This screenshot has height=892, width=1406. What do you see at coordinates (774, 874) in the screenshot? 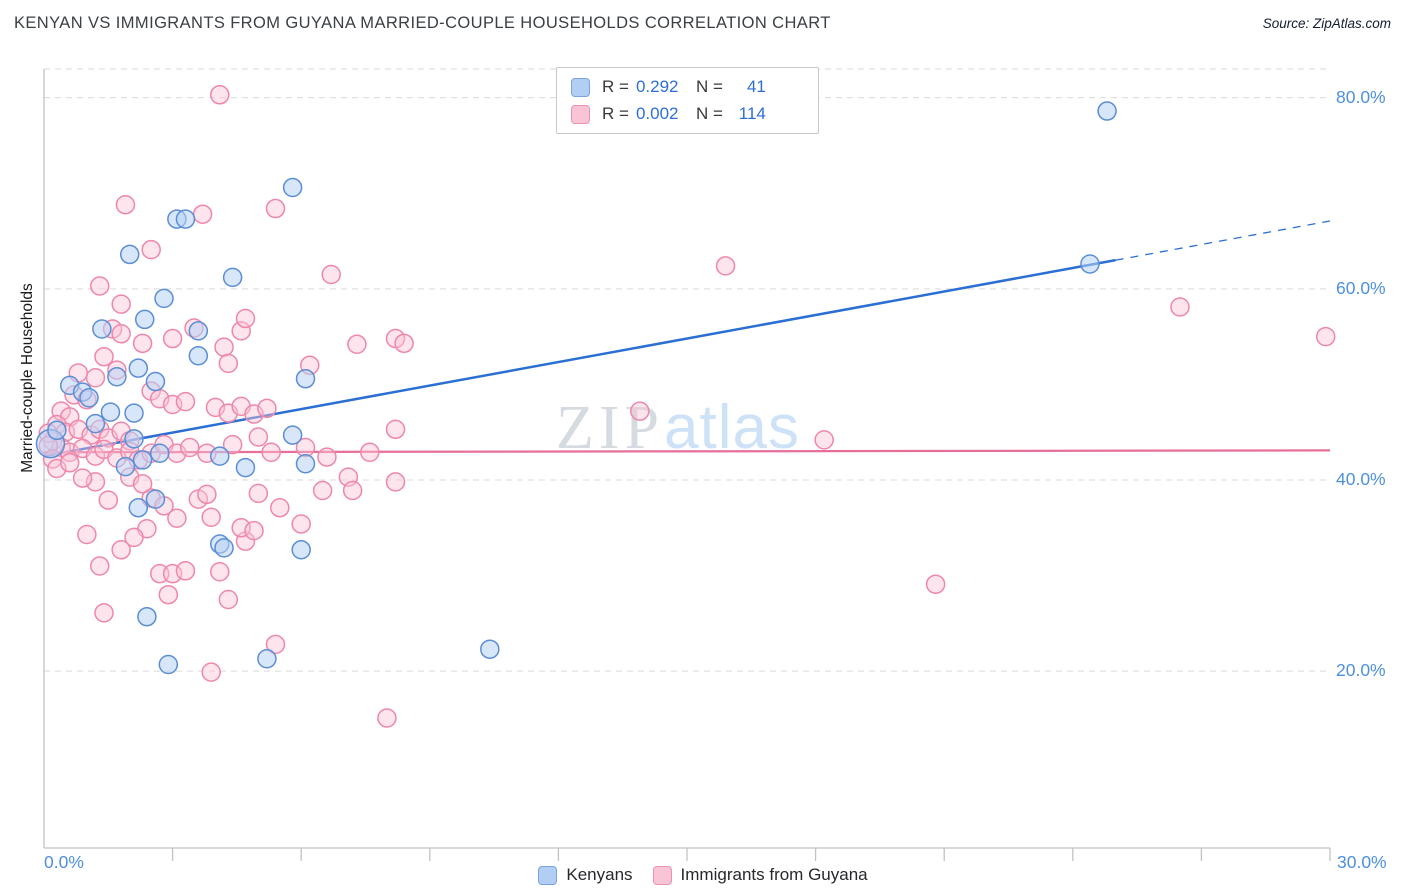
I see `legend-label-guyana: Immigrants from Guyana` at bounding box center [774, 874].